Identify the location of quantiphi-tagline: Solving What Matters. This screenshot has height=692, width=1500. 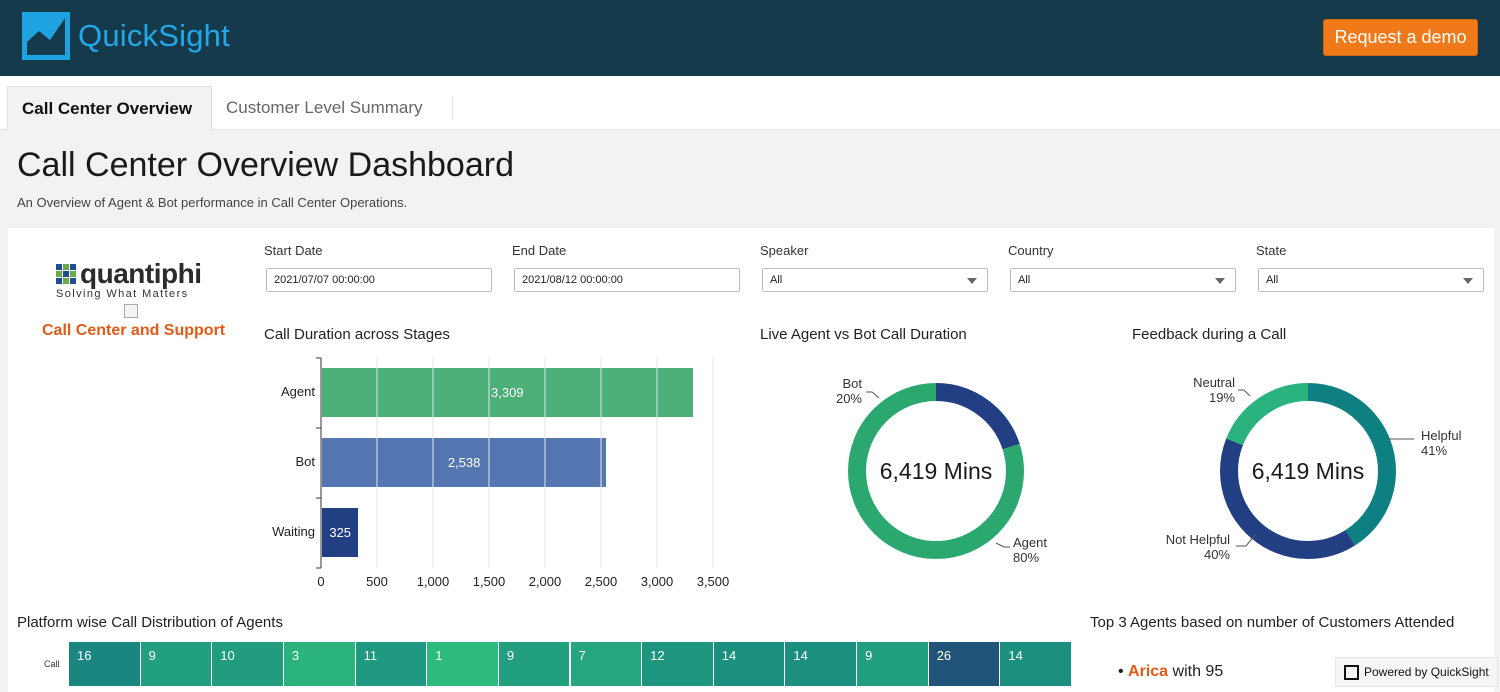
(122, 294).